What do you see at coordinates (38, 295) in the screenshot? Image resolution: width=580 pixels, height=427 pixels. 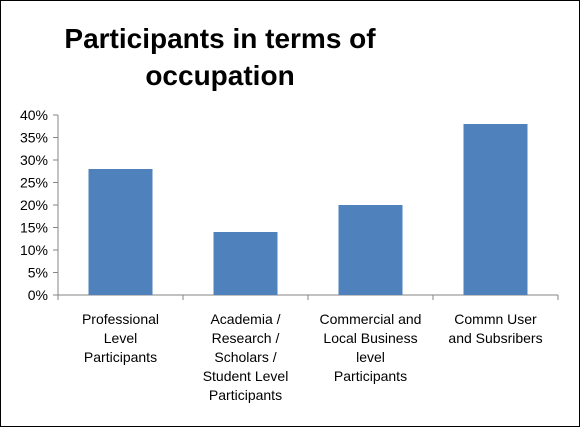 I see `y-tick-label: 0%` at bounding box center [38, 295].